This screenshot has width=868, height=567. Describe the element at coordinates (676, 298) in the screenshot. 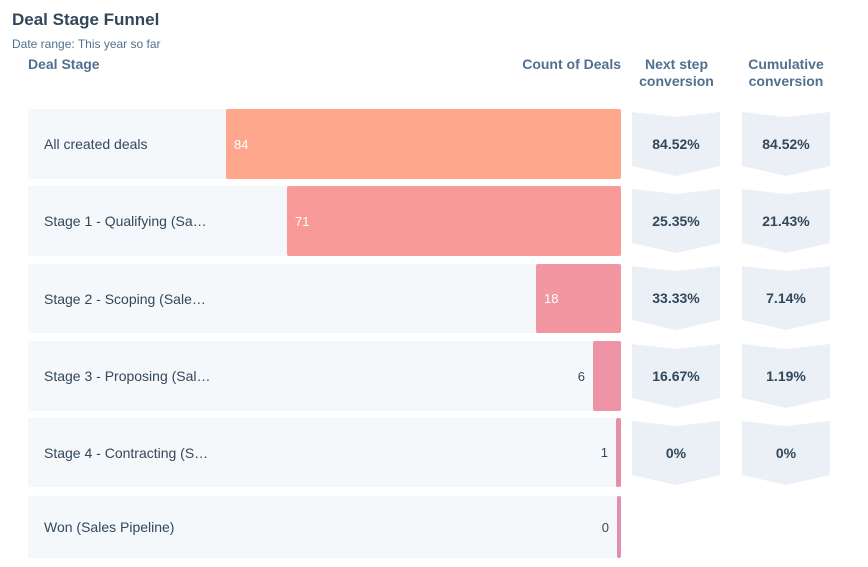

I see `next-step-conversion-chevron: 33.33%` at that location.